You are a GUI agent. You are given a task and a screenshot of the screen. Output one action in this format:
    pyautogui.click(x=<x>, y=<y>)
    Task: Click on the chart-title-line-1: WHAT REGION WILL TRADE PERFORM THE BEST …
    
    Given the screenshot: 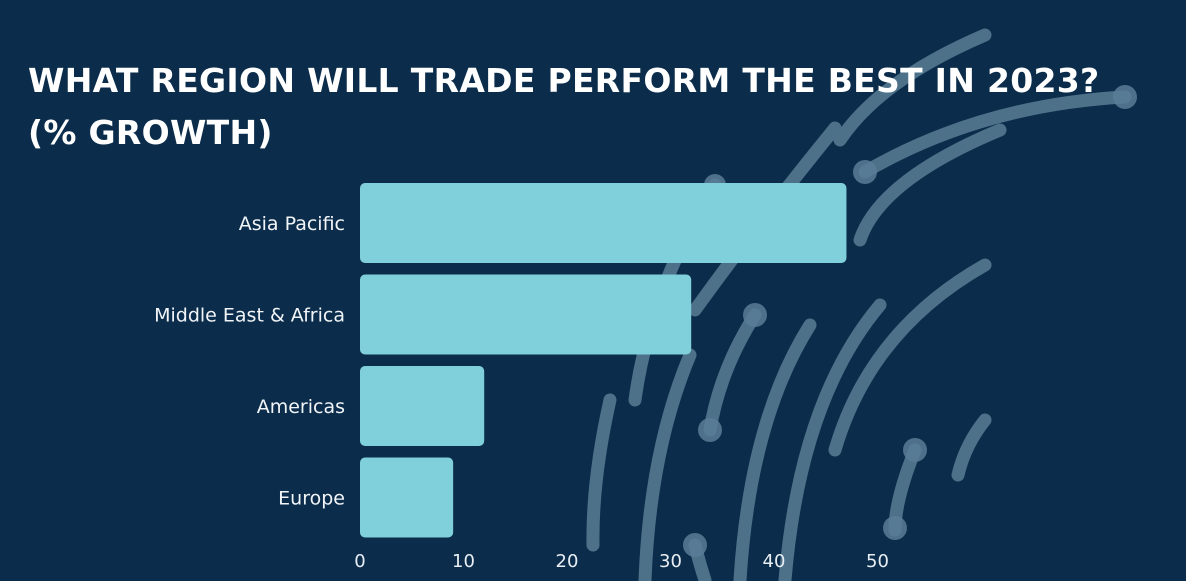 What is the action you would take?
    pyautogui.click(x=564, y=80)
    